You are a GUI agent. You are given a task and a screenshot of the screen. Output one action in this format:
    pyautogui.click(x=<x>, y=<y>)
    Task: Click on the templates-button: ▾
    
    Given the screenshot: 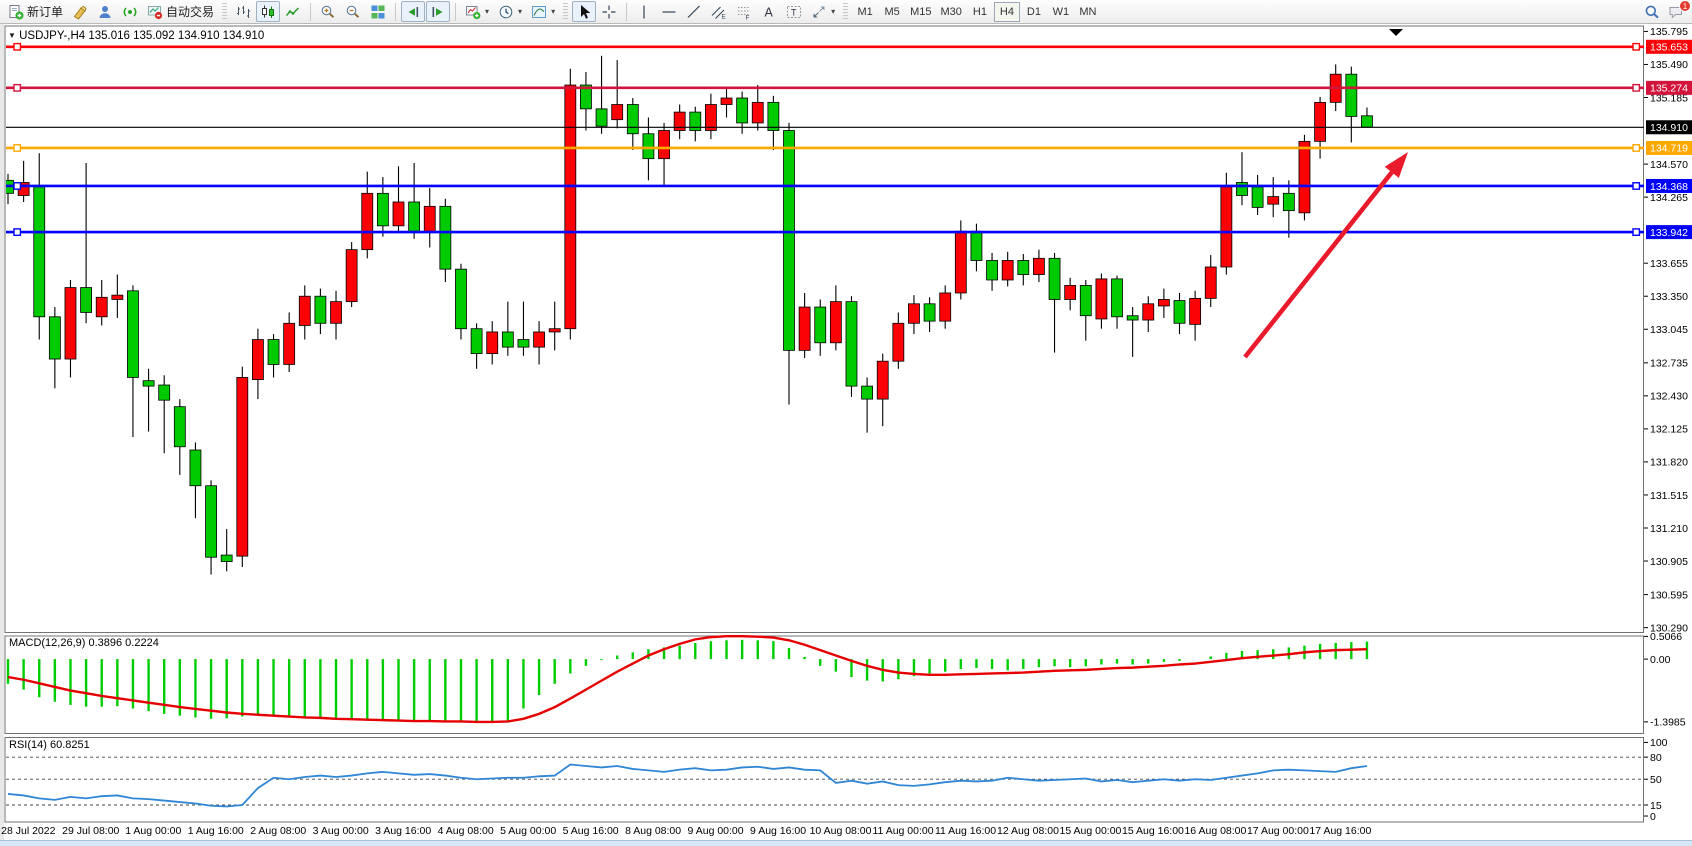 What is the action you would take?
    pyautogui.click(x=543, y=11)
    